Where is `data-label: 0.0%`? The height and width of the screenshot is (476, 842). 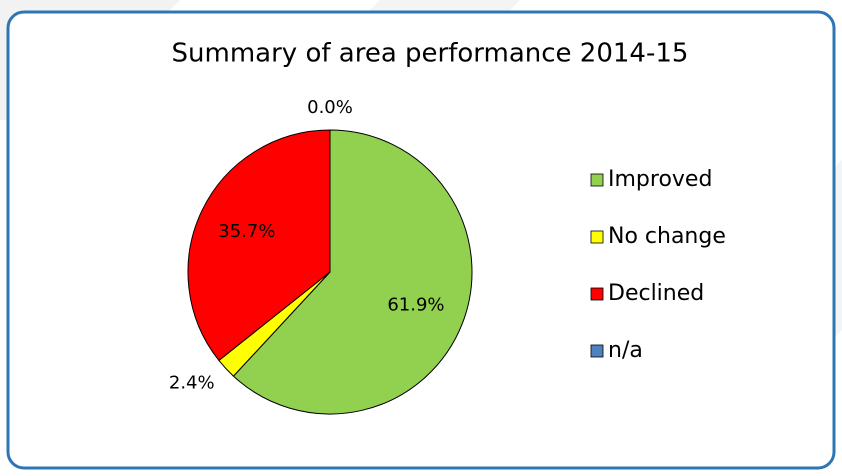 data-label: 0.0% is located at coordinates (330, 107).